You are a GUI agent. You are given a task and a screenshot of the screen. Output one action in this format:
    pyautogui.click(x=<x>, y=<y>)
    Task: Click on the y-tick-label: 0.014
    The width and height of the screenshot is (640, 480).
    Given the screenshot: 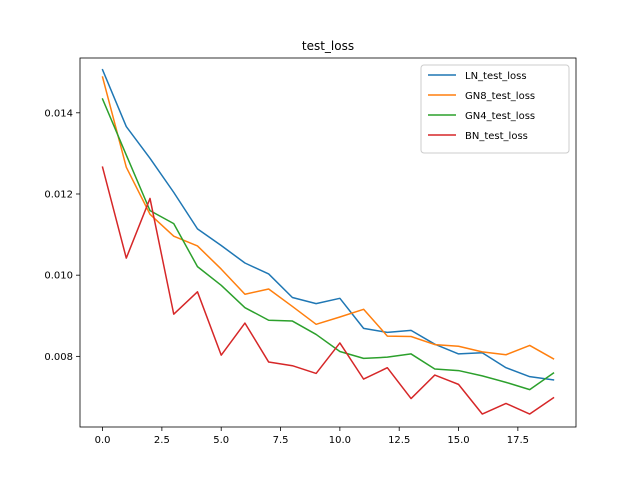 What is the action you would take?
    pyautogui.click(x=58, y=113)
    